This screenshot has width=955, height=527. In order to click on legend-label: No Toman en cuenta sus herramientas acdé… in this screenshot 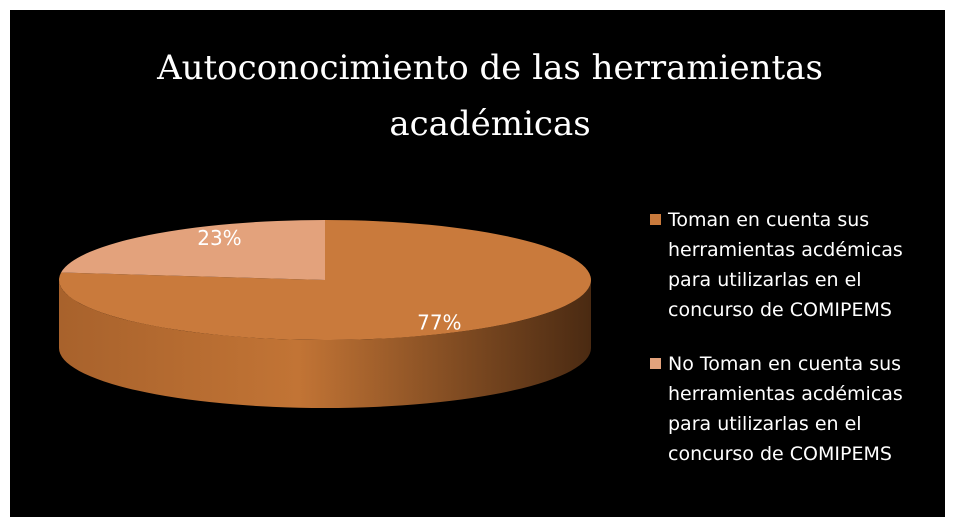, I will do `click(785, 409)`.